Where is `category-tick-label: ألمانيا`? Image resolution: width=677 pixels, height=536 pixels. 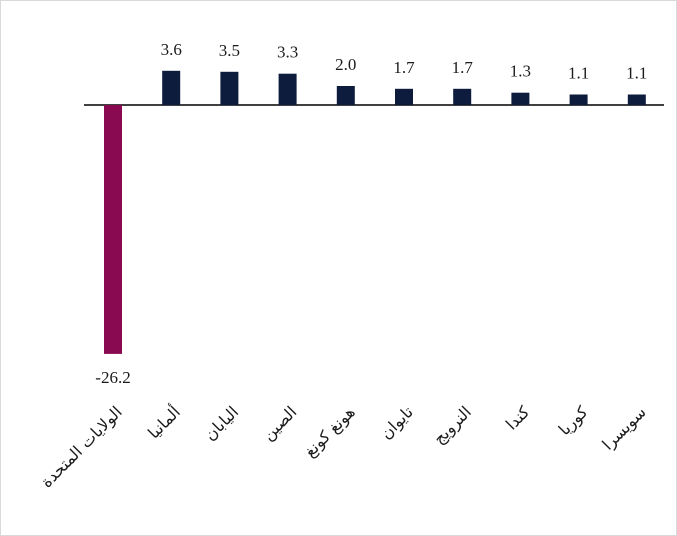 category-tick-label: ألمانيا is located at coordinates (163, 422).